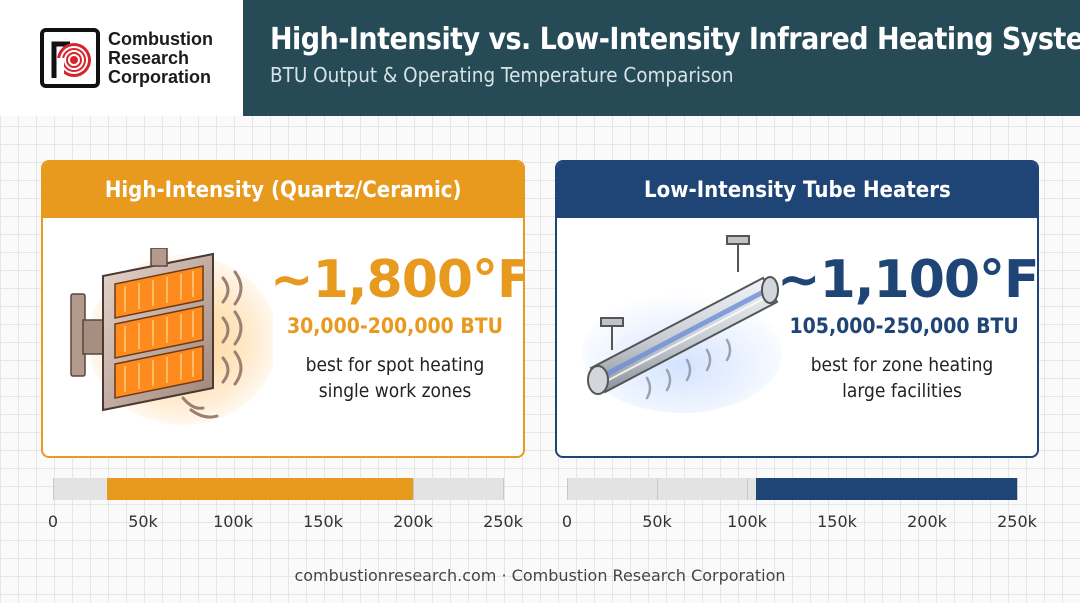 This screenshot has width=1080, height=603. What do you see at coordinates (171, 336) in the screenshot?
I see `quartz-ceramic-heater-icon` at bounding box center [171, 336].